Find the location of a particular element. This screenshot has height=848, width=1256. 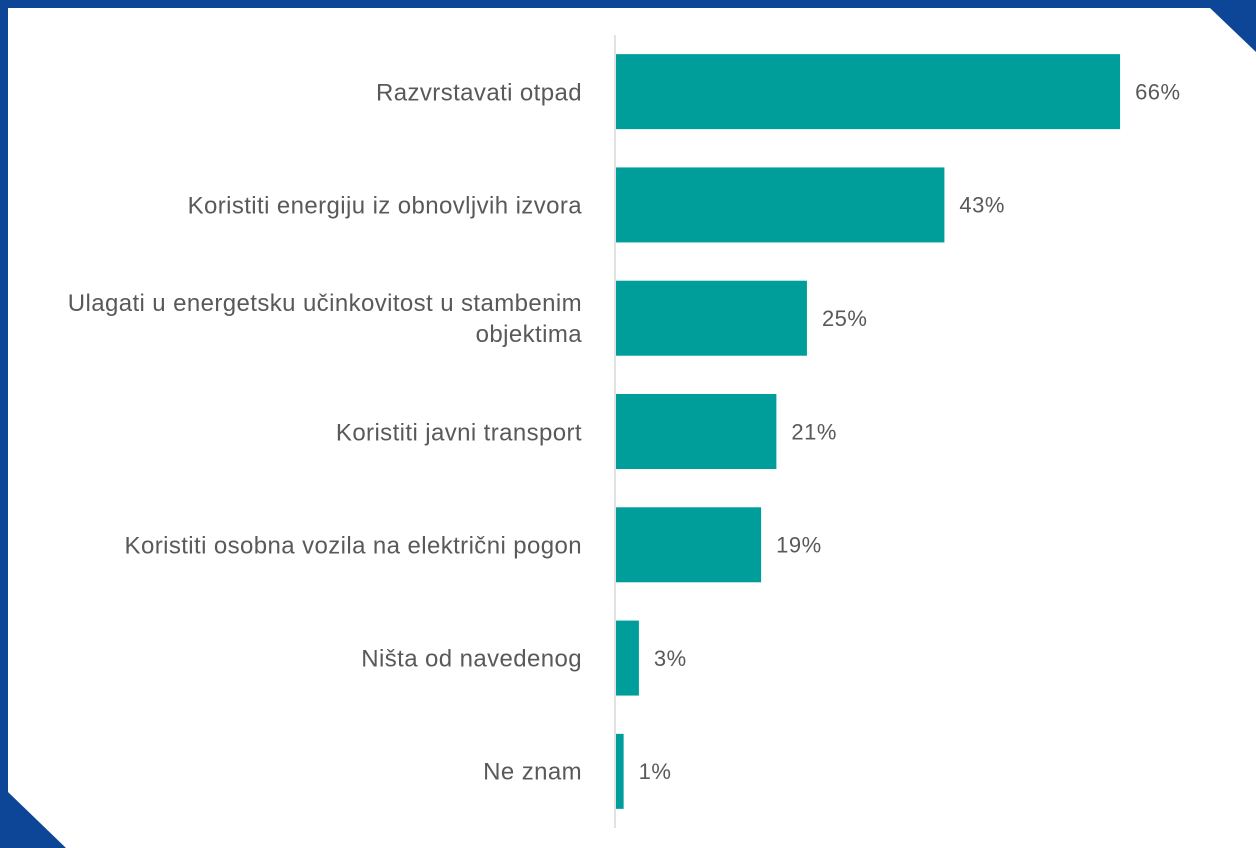

category-label: Koristiti energiju iz obnovljvih izvora is located at coordinates (384, 206).